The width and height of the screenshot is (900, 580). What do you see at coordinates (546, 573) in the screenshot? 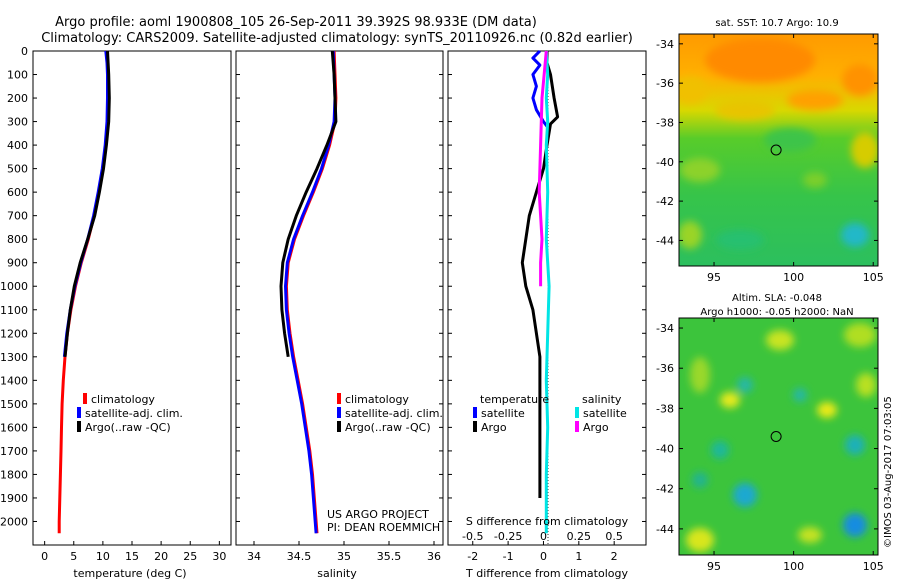
I see `t-difference-xlabel: T difference from climatology` at bounding box center [546, 573].